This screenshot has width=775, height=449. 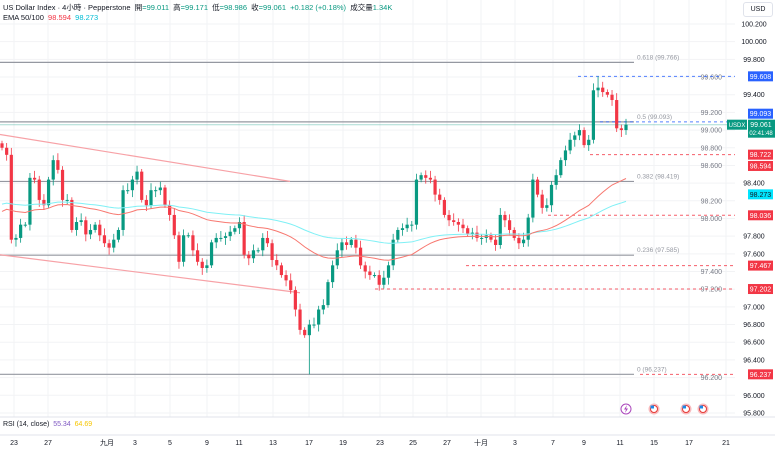 I want to click on price-badge-label: 99.608, so click(x=761, y=77).